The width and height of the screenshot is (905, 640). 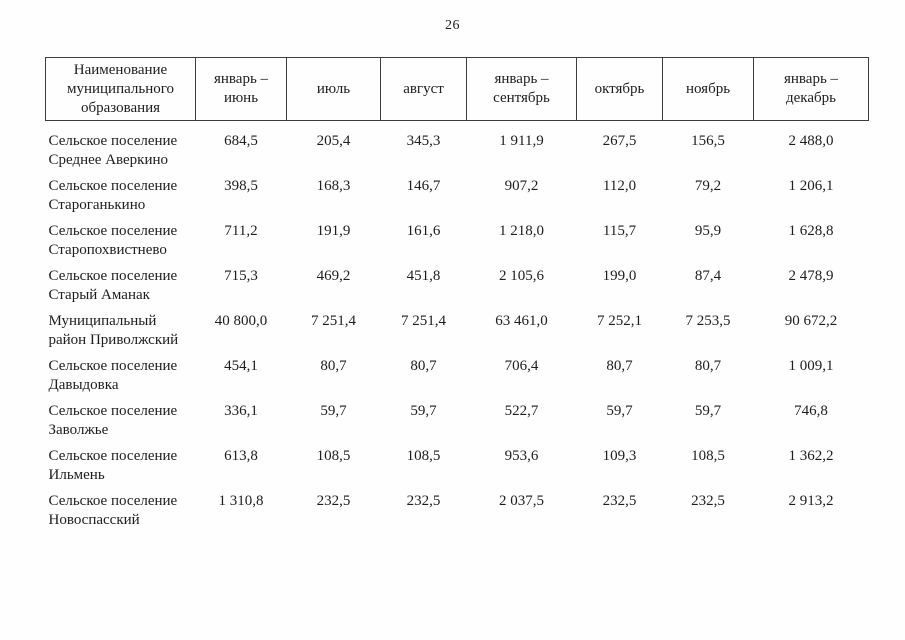 I want to click on page-number: 26, so click(x=452, y=25).